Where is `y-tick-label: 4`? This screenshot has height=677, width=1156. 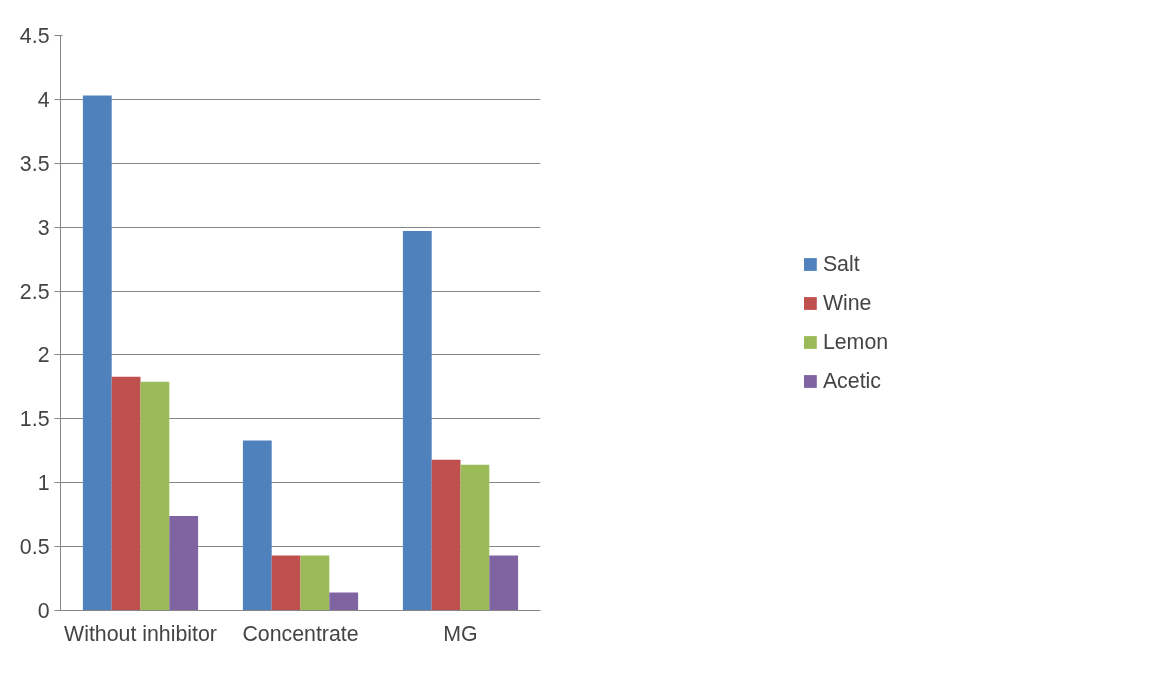
y-tick-label: 4 is located at coordinates (43, 99).